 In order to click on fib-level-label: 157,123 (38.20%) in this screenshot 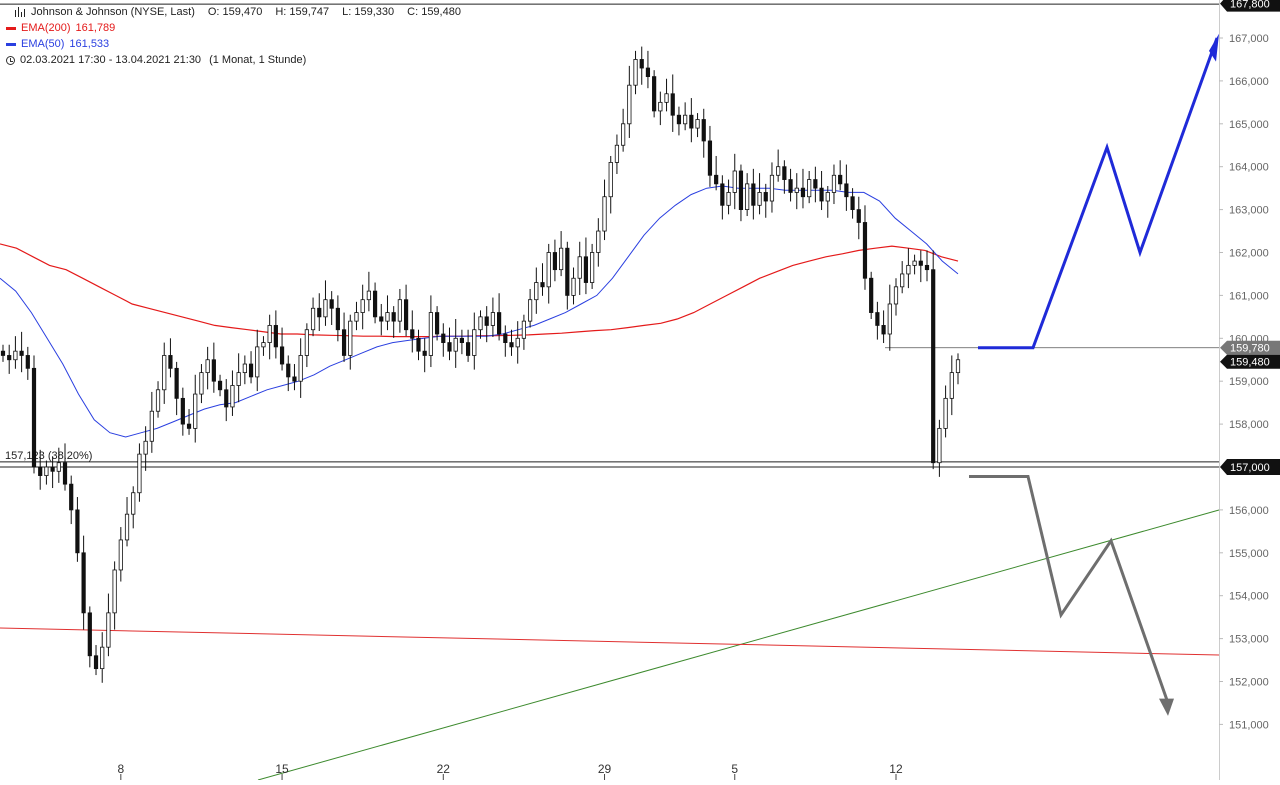, I will do `click(48, 456)`.